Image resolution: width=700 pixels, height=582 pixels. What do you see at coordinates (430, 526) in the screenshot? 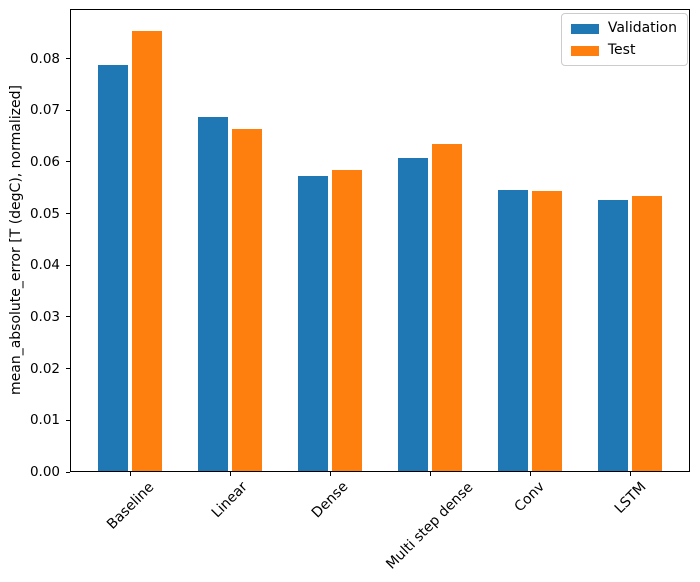
I see `x-tick-label-multi-step-dense: Multi step dense` at bounding box center [430, 526].